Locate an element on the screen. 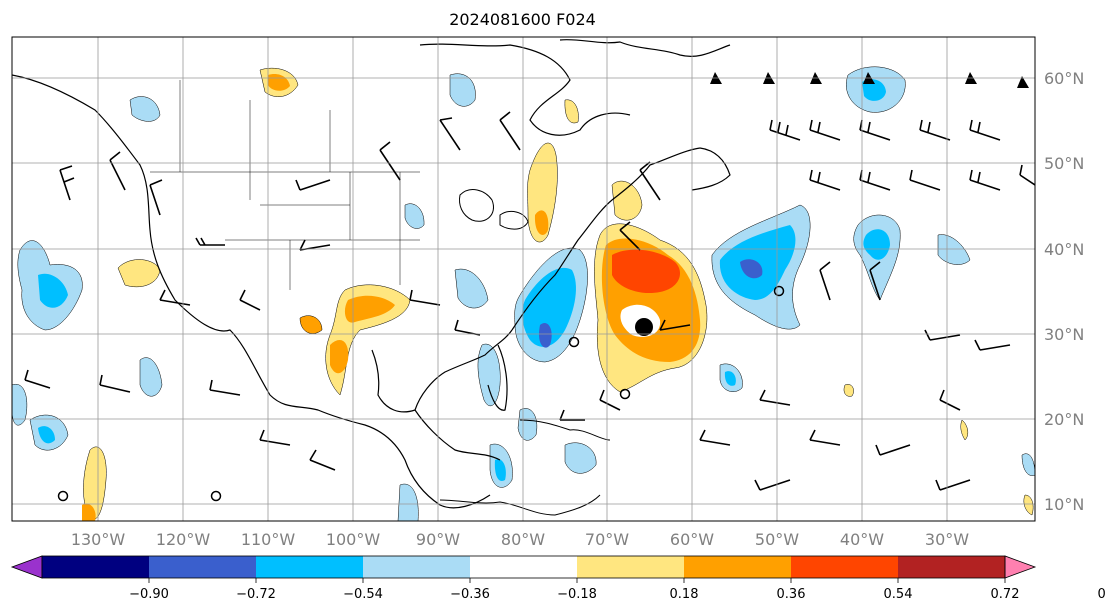  colorbar-tick-label: −0.18 is located at coordinates (577, 594).